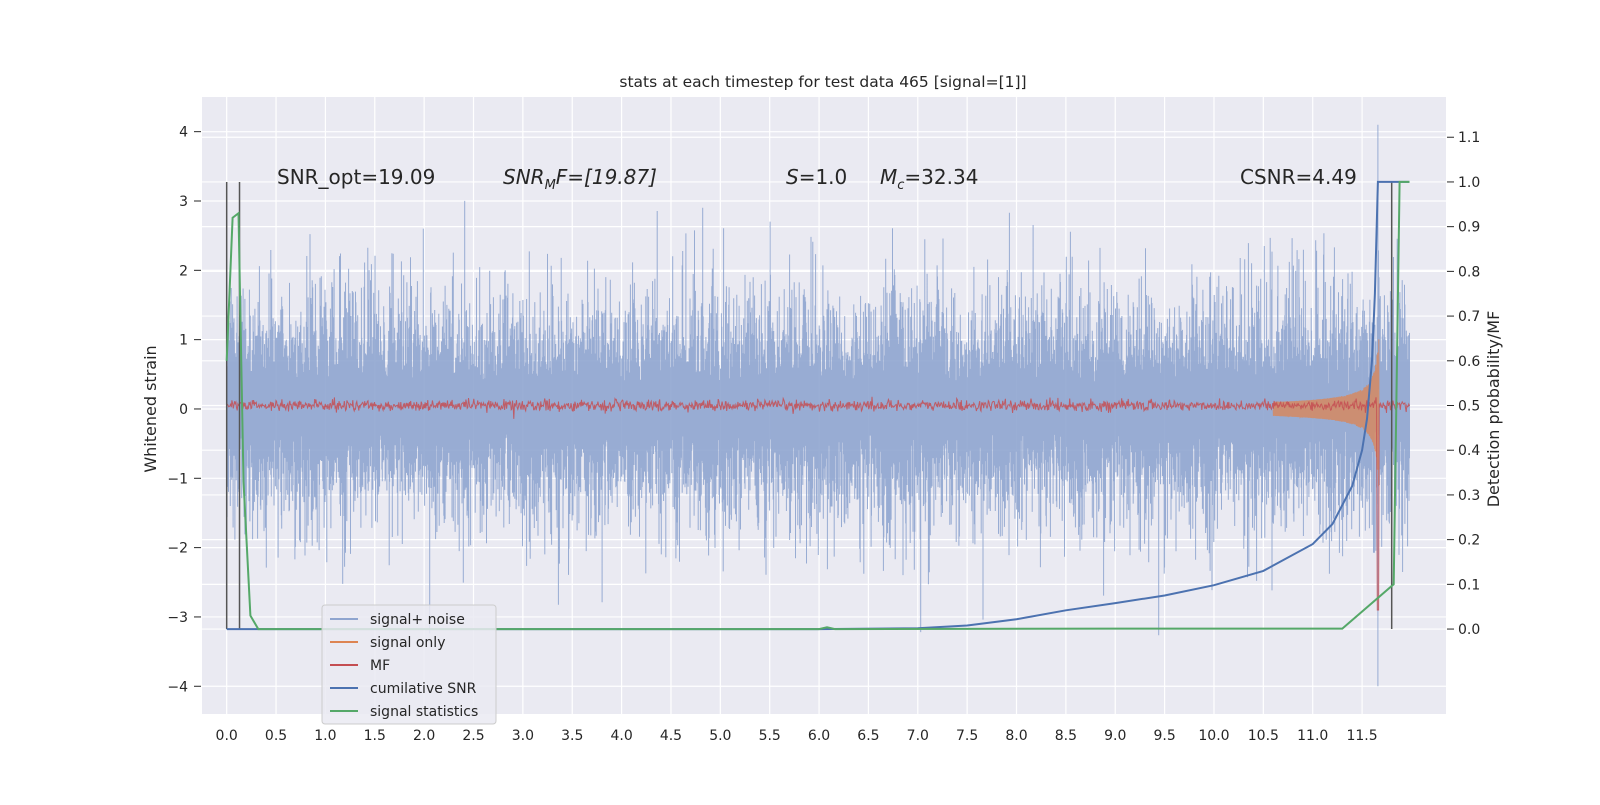  I want to click on annotation-snr-opt: SNR_opt=19.09, so click(356, 177).